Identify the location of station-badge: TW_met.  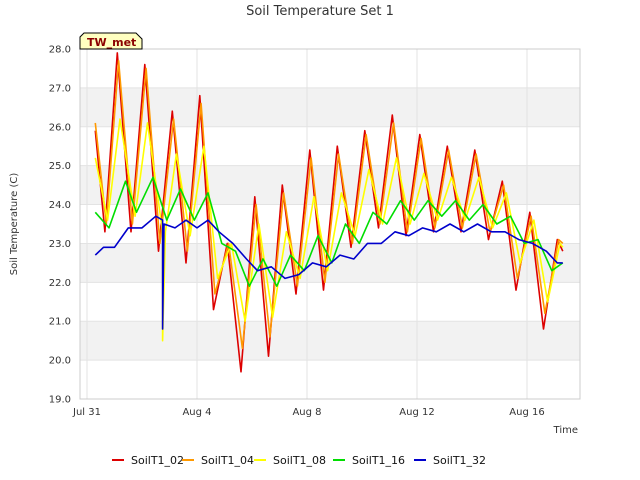
(111, 41).